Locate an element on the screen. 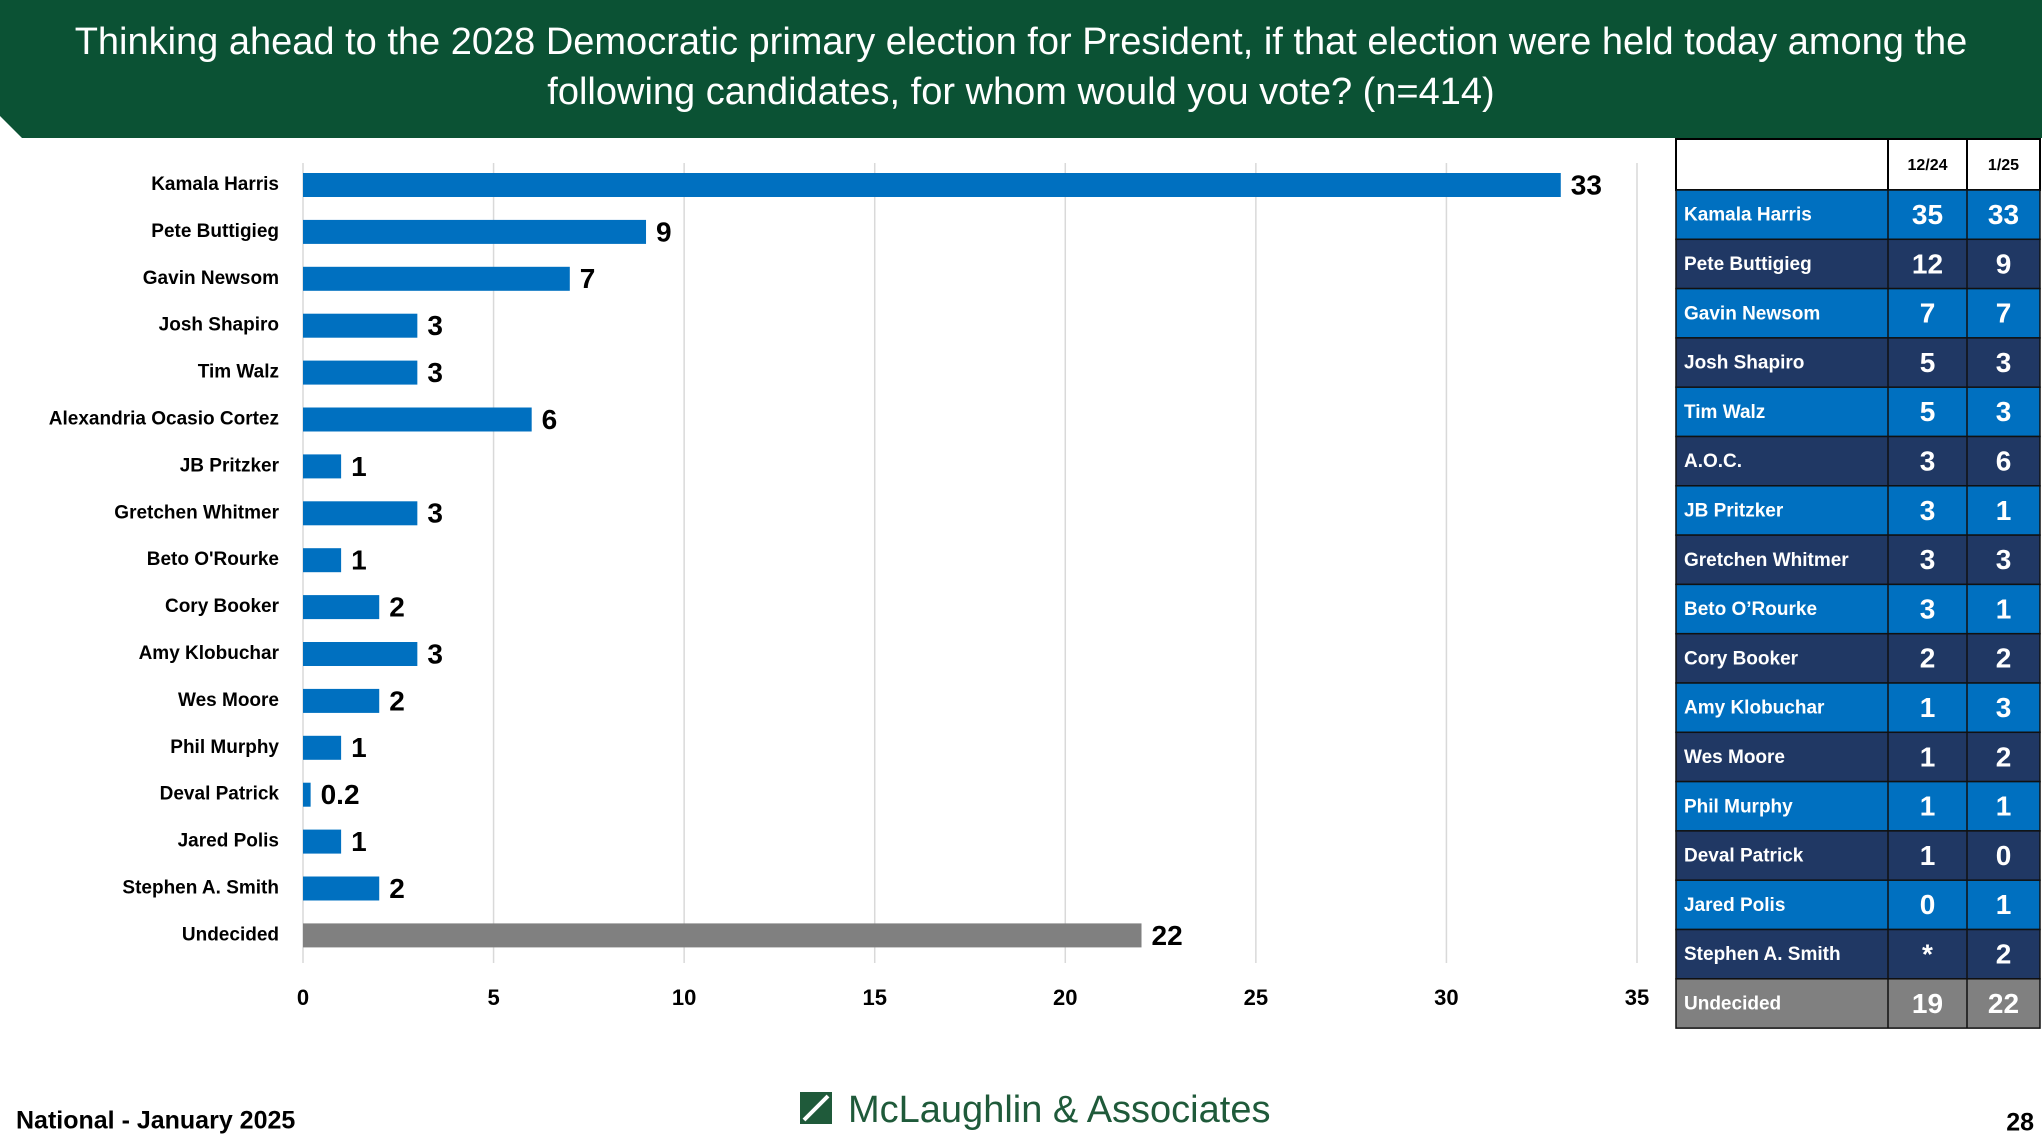 The image size is (2042, 1148). cell-value: 19 is located at coordinates (1927, 1003).